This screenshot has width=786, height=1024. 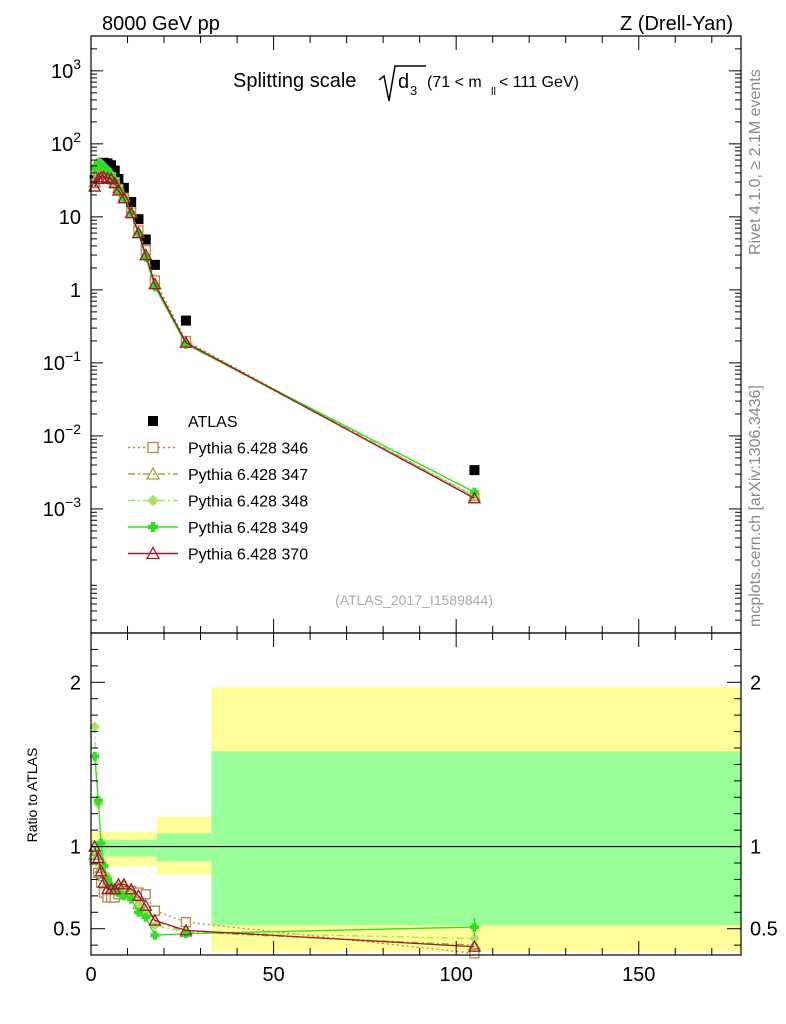 What do you see at coordinates (62, 361) in the screenshot?
I see `main-ytick-label: 10⁻¹` at bounding box center [62, 361].